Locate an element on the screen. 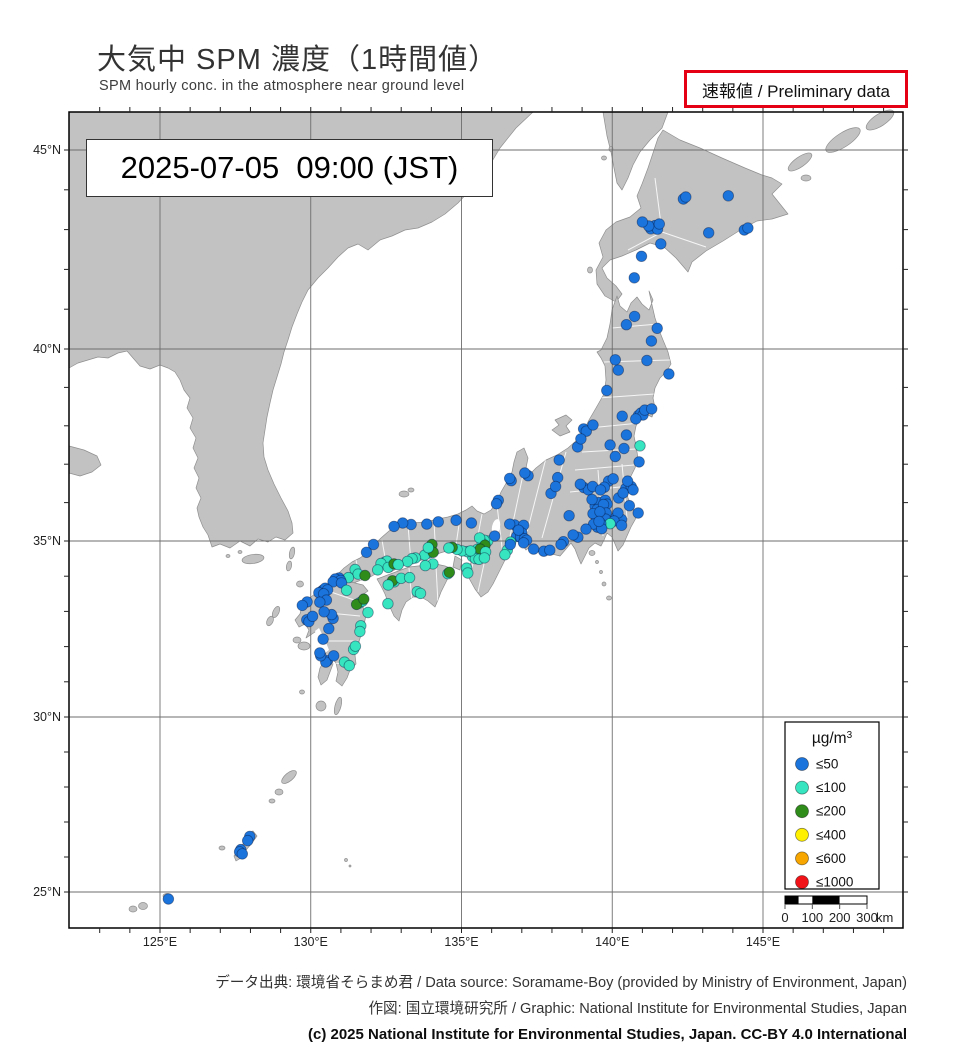 This screenshot has height=1060, width=980. landmass-jeju is located at coordinates (253, 559).